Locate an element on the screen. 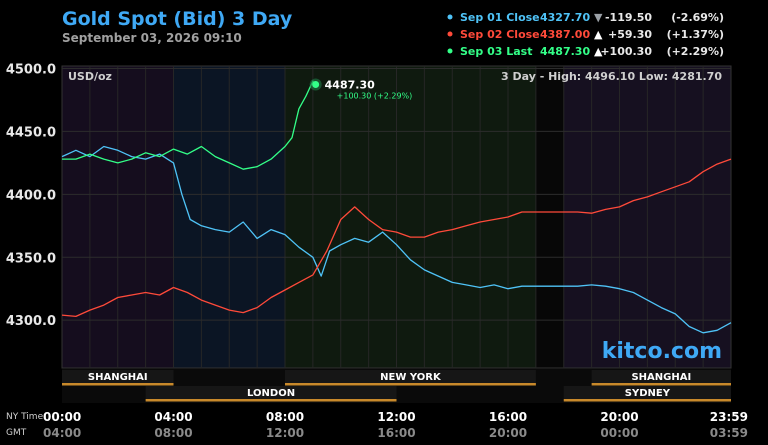 This screenshot has width=768, height=445. legend-percent: (+1.37%) is located at coordinates (695, 34).